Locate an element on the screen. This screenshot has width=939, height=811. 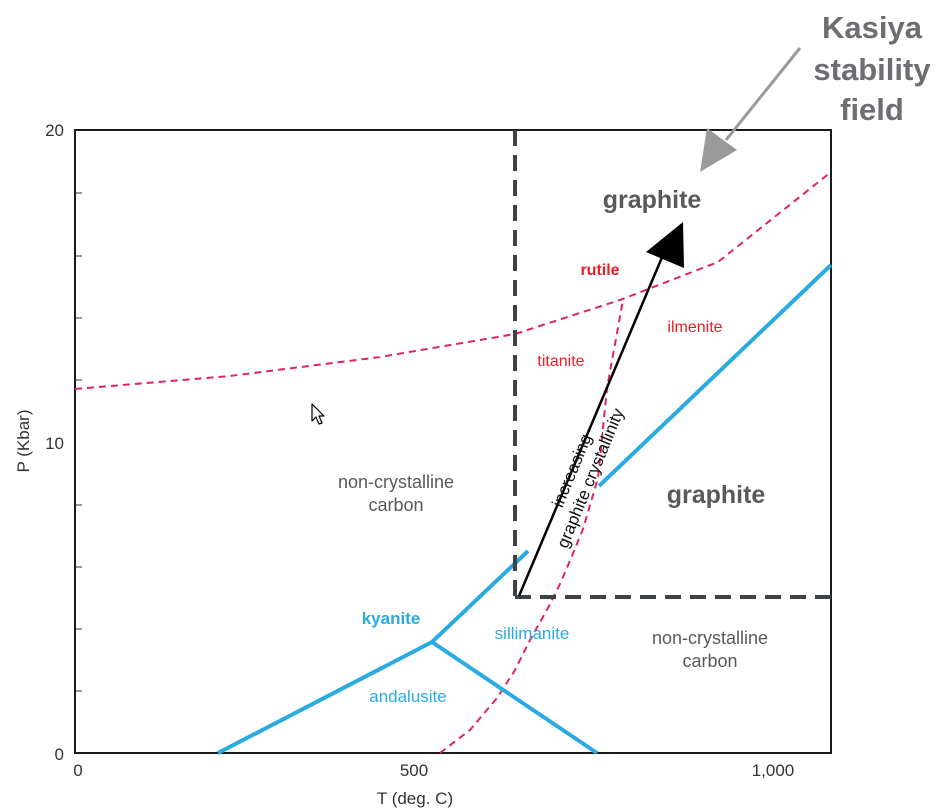
label-non-crystalline-right-2: carbon is located at coordinates (709, 661).